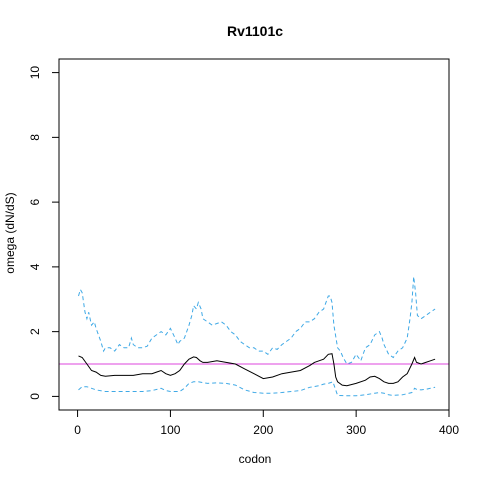 Image resolution: width=480 pixels, height=480 pixels. What do you see at coordinates (257, 370) in the screenshot?
I see `series-line-estimate` at bounding box center [257, 370].